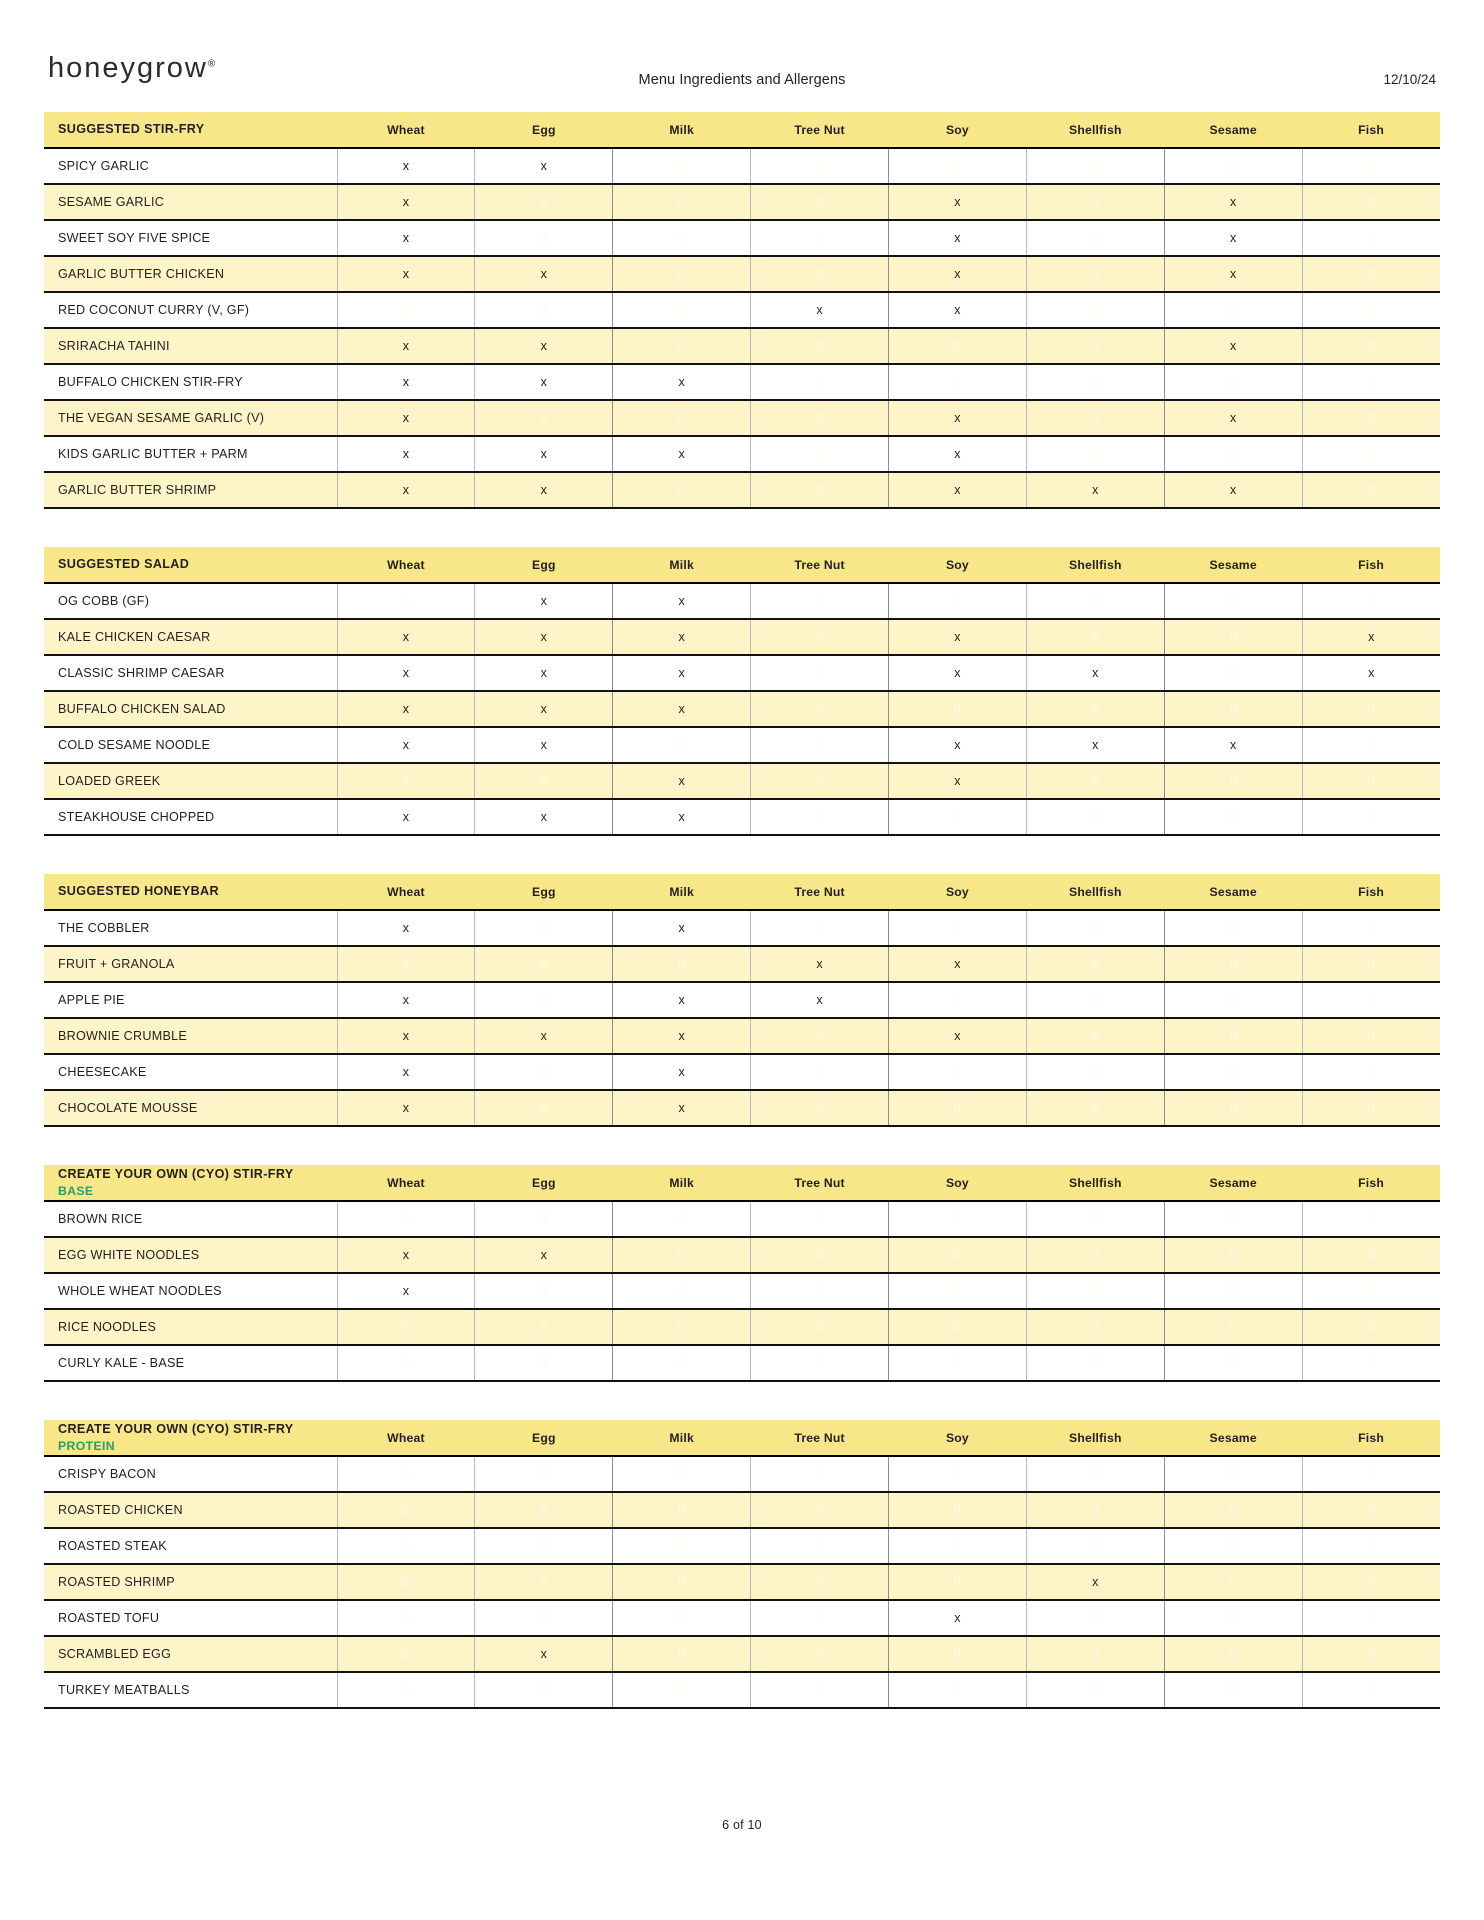  What do you see at coordinates (957, 565) in the screenshot?
I see `column-header-soy: Soy` at bounding box center [957, 565].